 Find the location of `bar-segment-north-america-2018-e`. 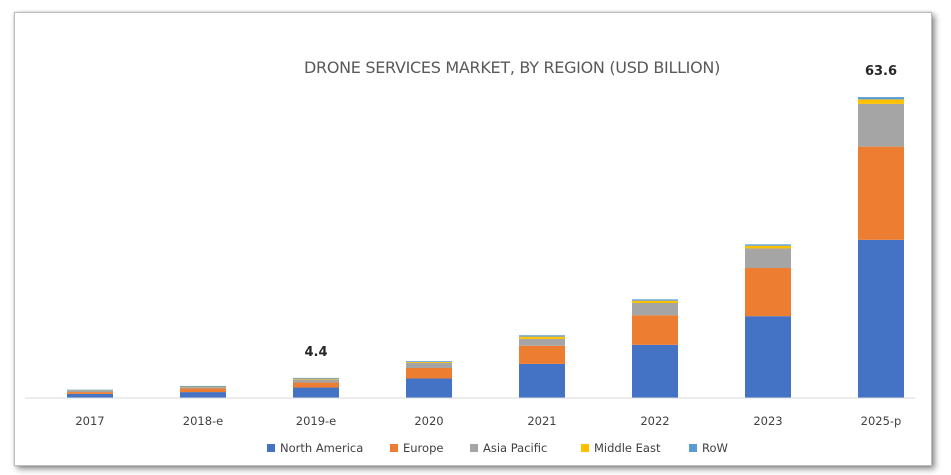

bar-segment-north-america-2018-e is located at coordinates (203, 395).